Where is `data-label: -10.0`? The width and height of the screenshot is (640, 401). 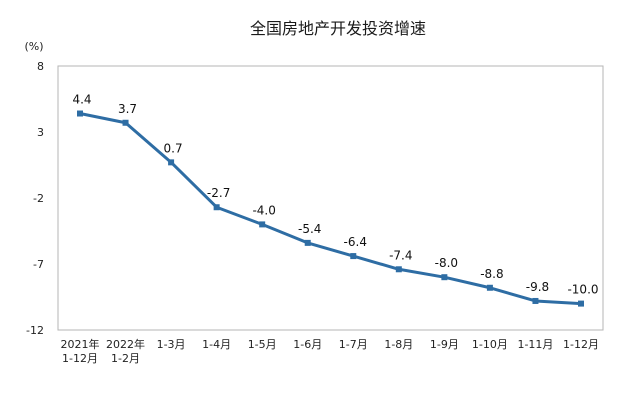
data-label: -10.0 is located at coordinates (582, 290).